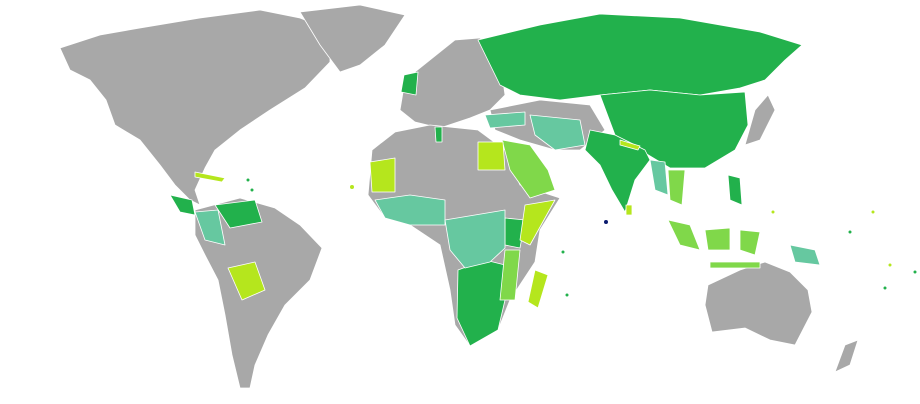 The image size is (920, 404). What do you see at coordinates (758, 303) in the screenshot?
I see `region-australia` at bounding box center [758, 303].